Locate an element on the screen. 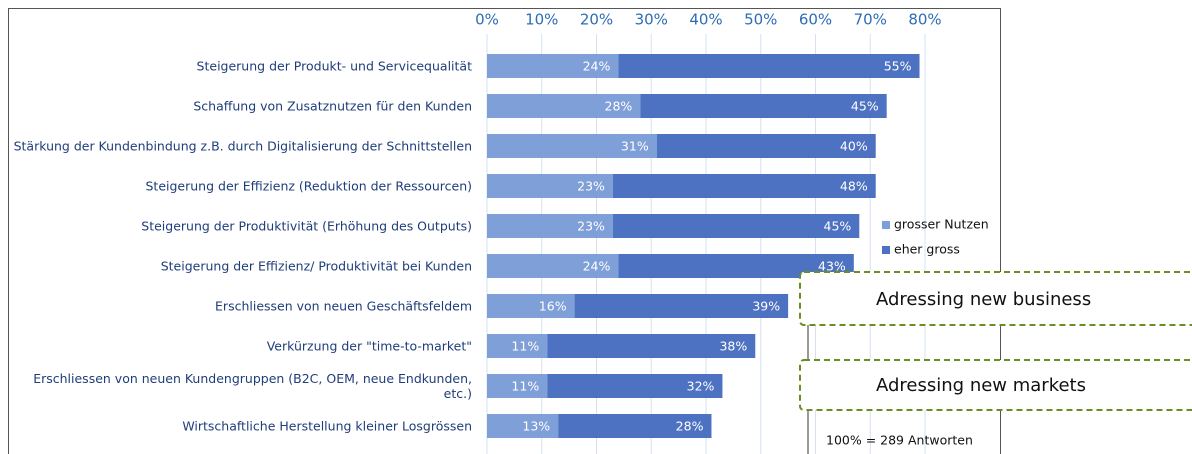  x-tick-label: 40% is located at coordinates (705, 20).